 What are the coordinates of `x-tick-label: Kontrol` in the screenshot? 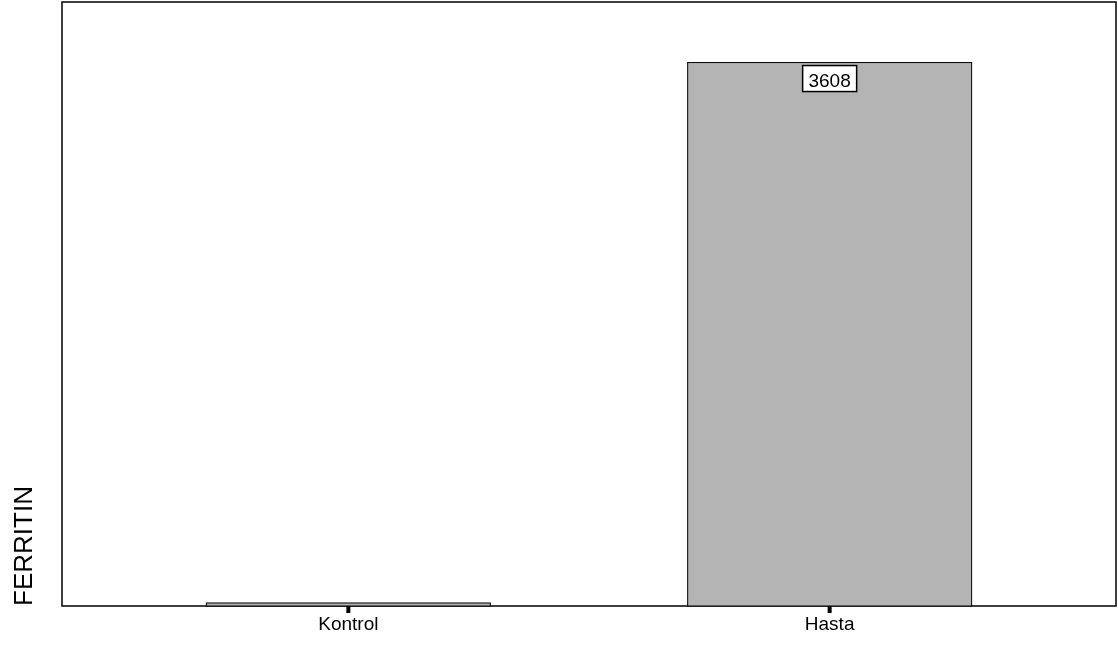 It's located at (348, 623).